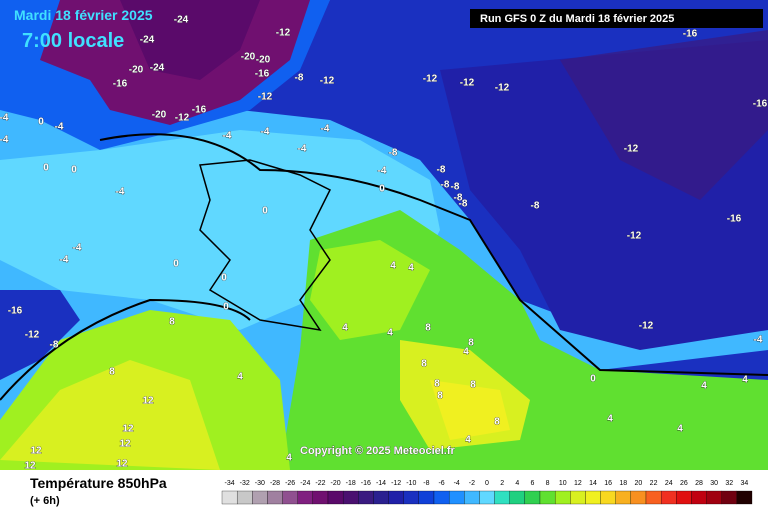  What do you see at coordinates (275, 483) in the screenshot?
I see `scale-label: -28` at bounding box center [275, 483].